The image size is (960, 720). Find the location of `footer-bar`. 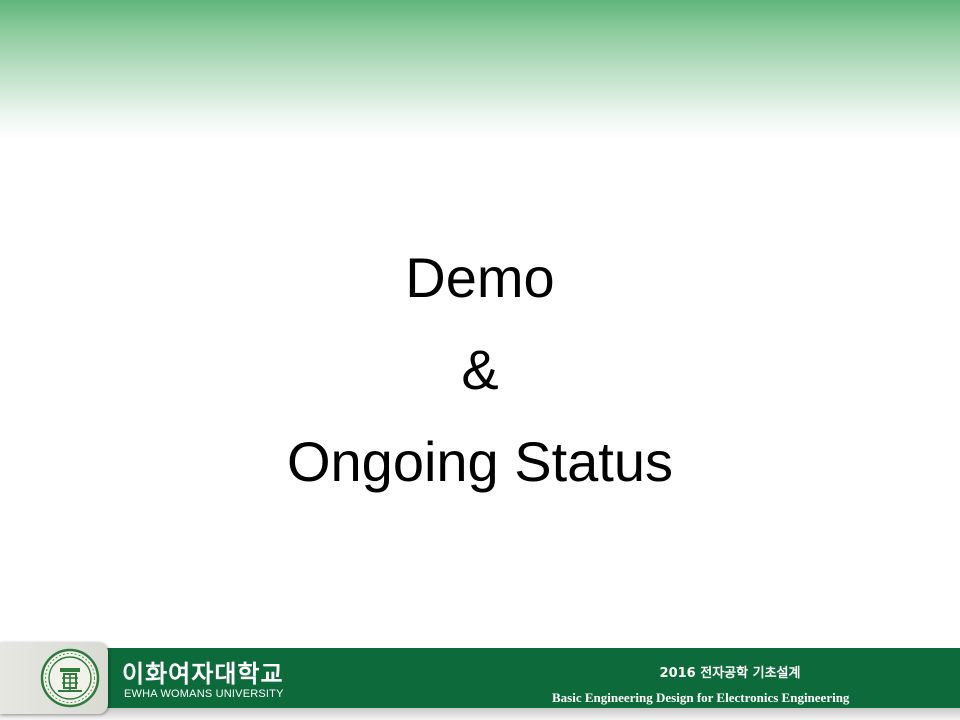

footer-bar is located at coordinates (530, 678).